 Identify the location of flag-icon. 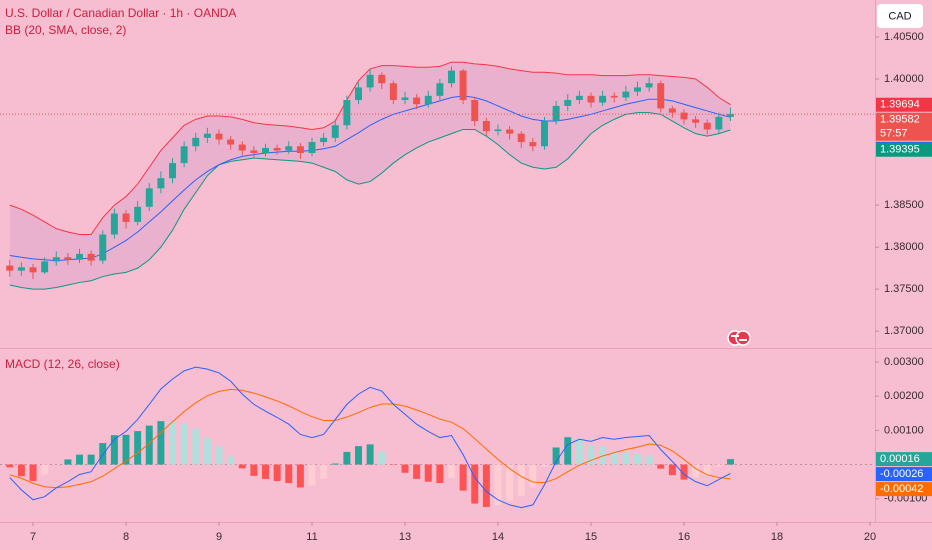
(739, 338).